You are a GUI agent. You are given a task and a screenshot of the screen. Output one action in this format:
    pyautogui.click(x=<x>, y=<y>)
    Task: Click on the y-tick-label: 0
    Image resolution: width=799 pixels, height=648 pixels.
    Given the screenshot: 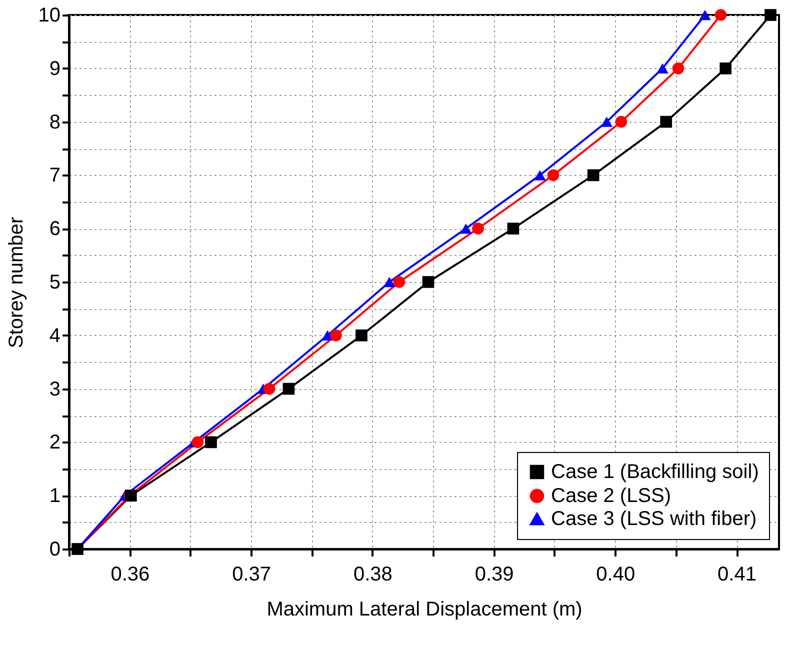 What is the action you would take?
    pyautogui.click(x=54, y=549)
    